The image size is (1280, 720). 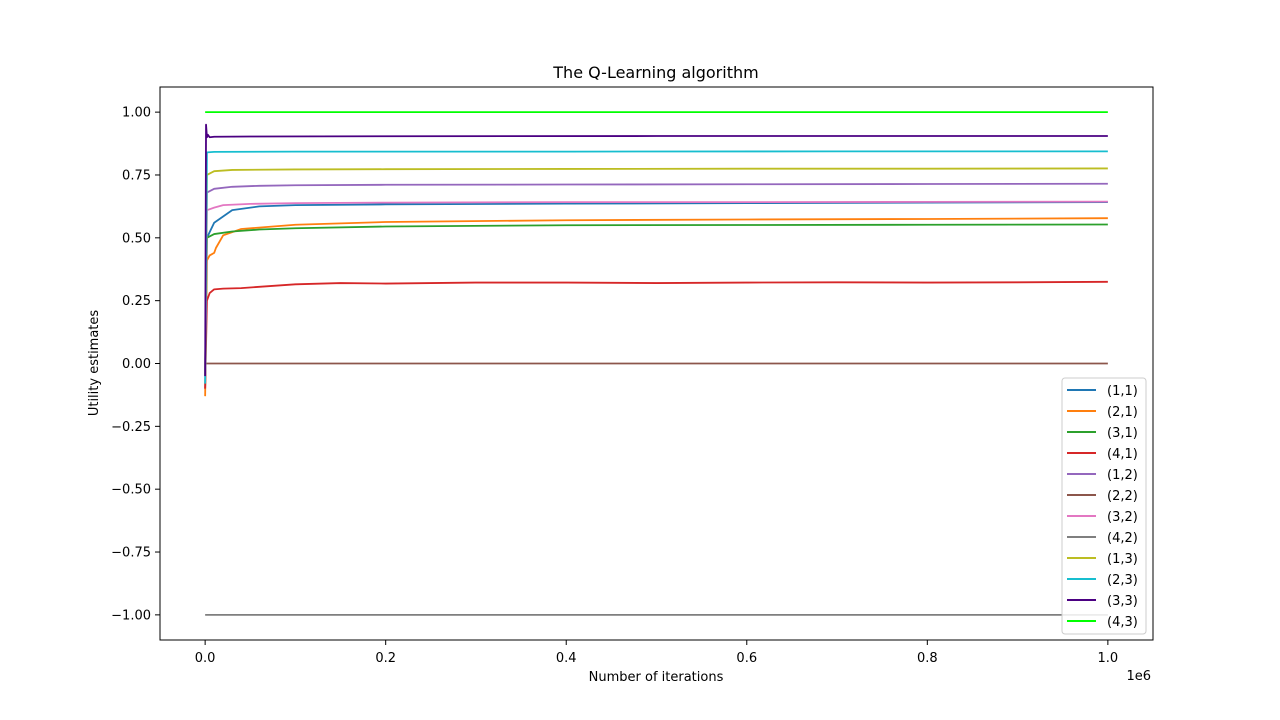 I want to click on y-tick-label: 1.00, so click(x=136, y=113).